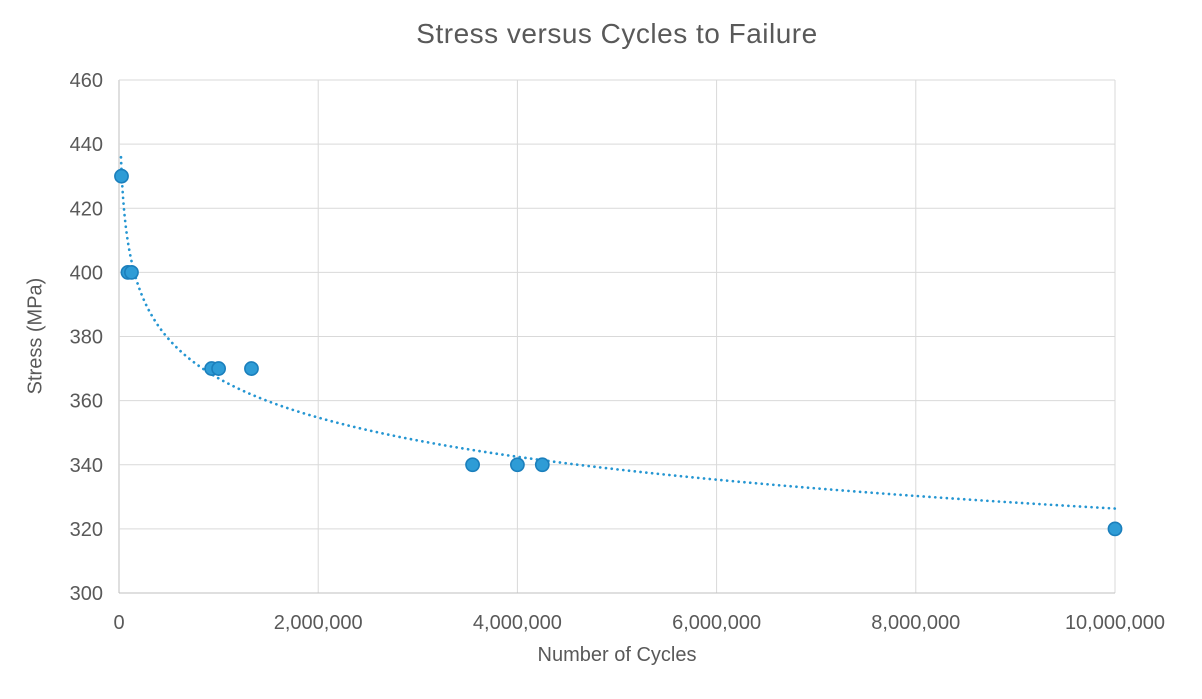 This screenshot has width=1202, height=699. Describe the element at coordinates (86, 81) in the screenshot. I see `y-tick-label: 460` at that location.